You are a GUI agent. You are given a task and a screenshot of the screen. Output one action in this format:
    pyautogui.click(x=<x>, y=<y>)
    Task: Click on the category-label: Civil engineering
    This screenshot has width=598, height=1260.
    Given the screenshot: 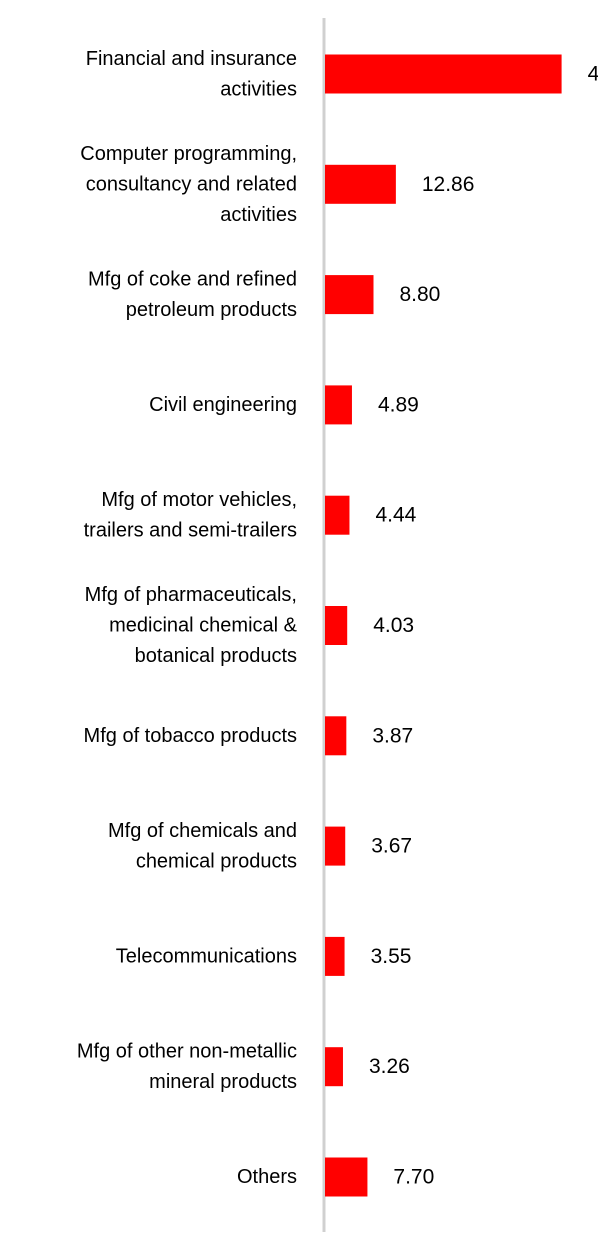 What is the action you would take?
    pyautogui.click(x=223, y=405)
    